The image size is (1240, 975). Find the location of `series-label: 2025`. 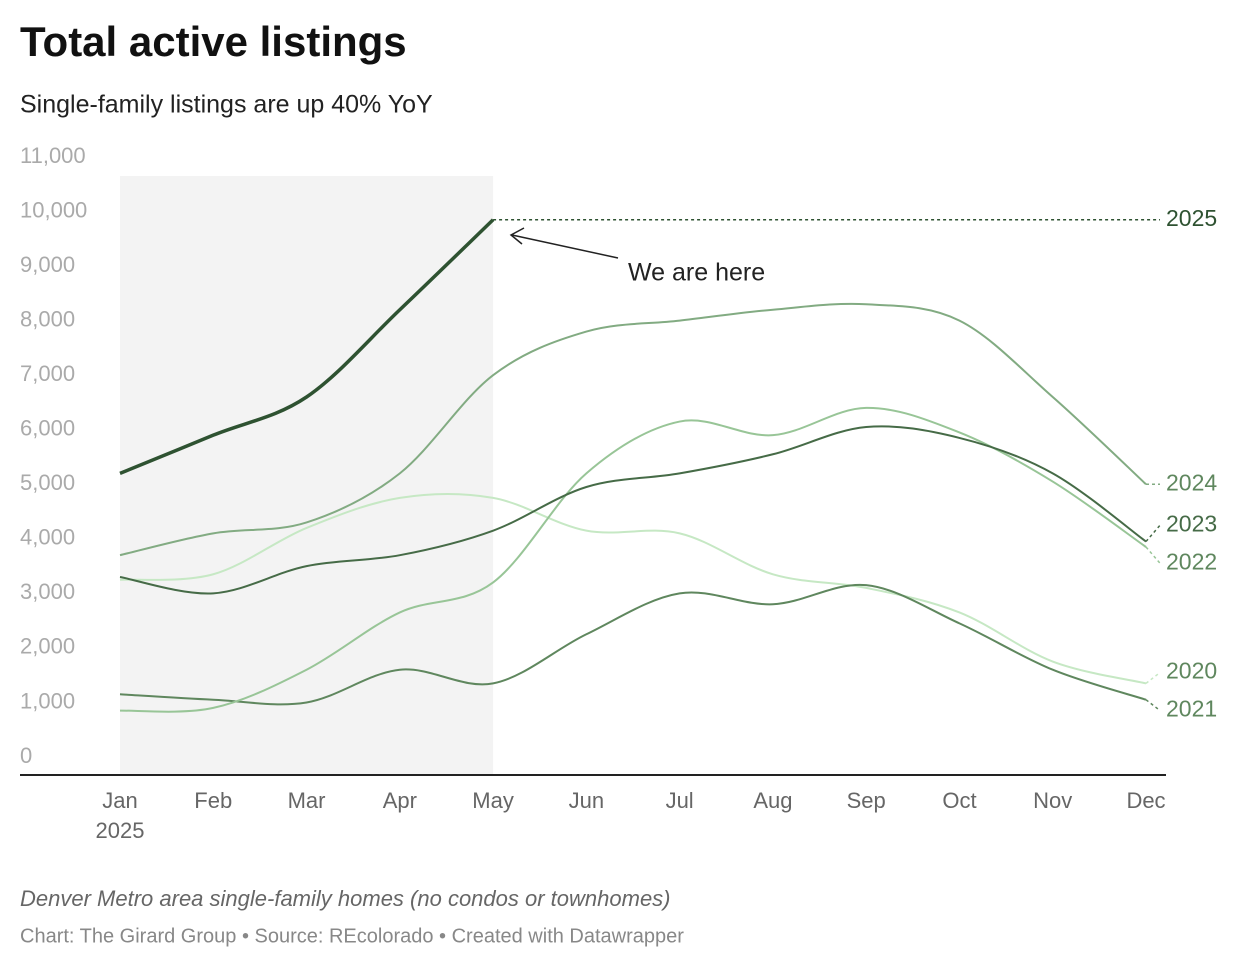

series-label: 2025 is located at coordinates (1191, 218).